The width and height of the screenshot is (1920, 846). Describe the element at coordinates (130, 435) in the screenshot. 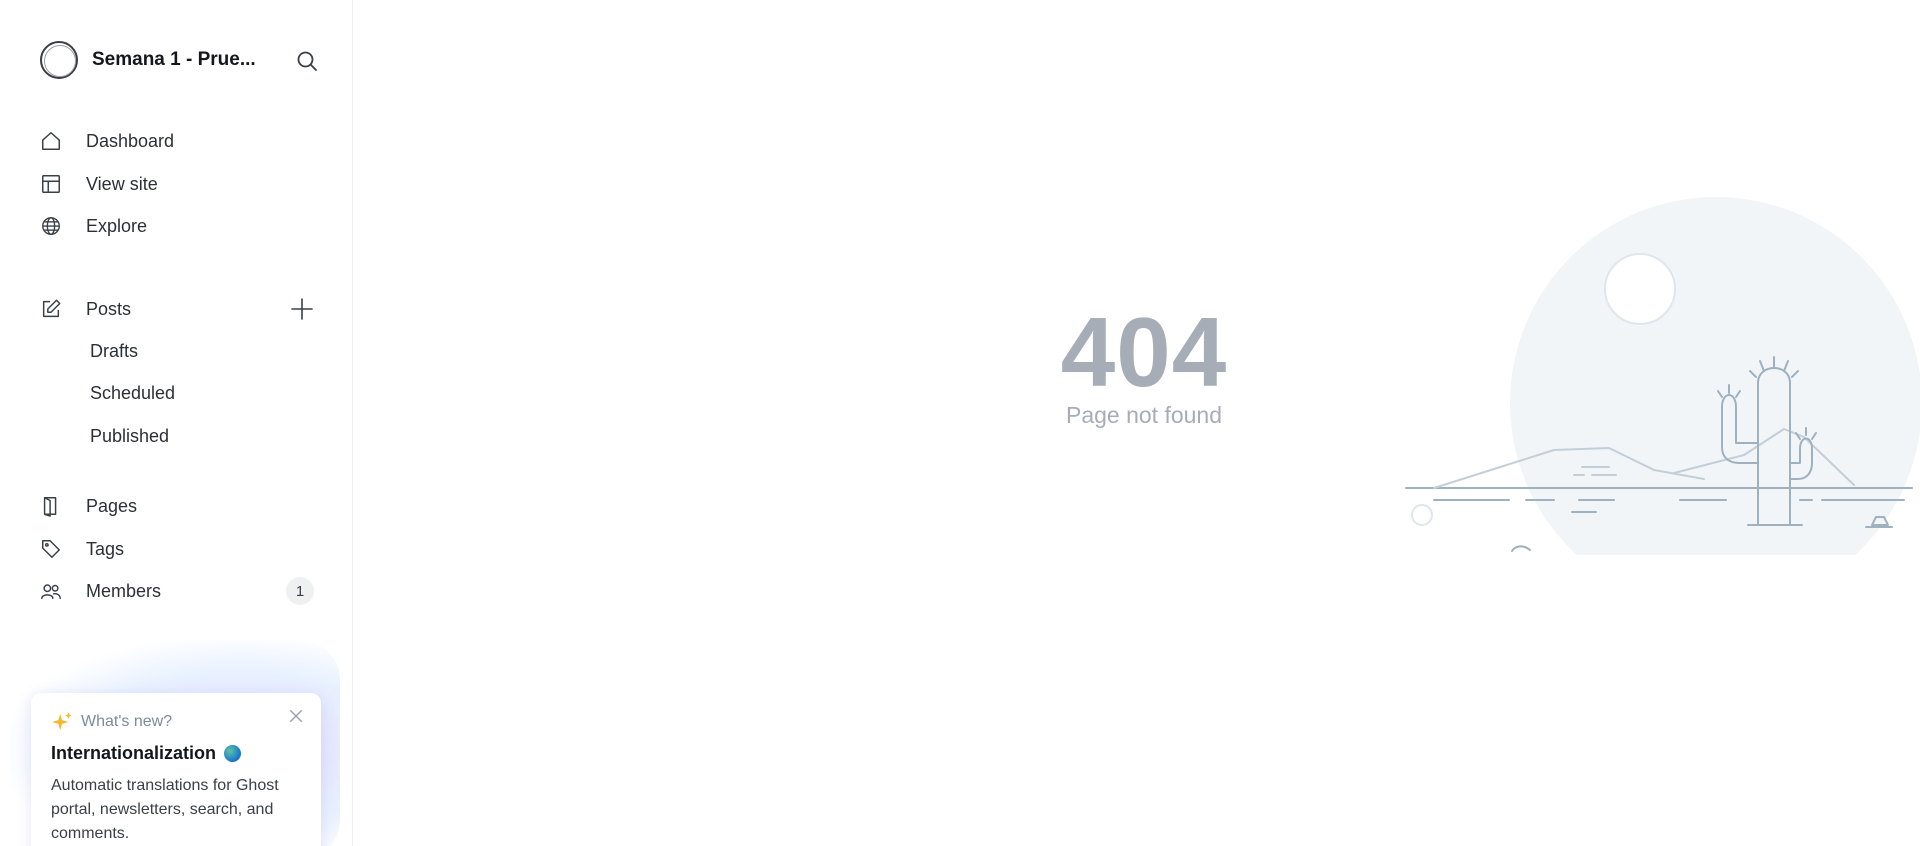

I see `nav-published: Published` at that location.